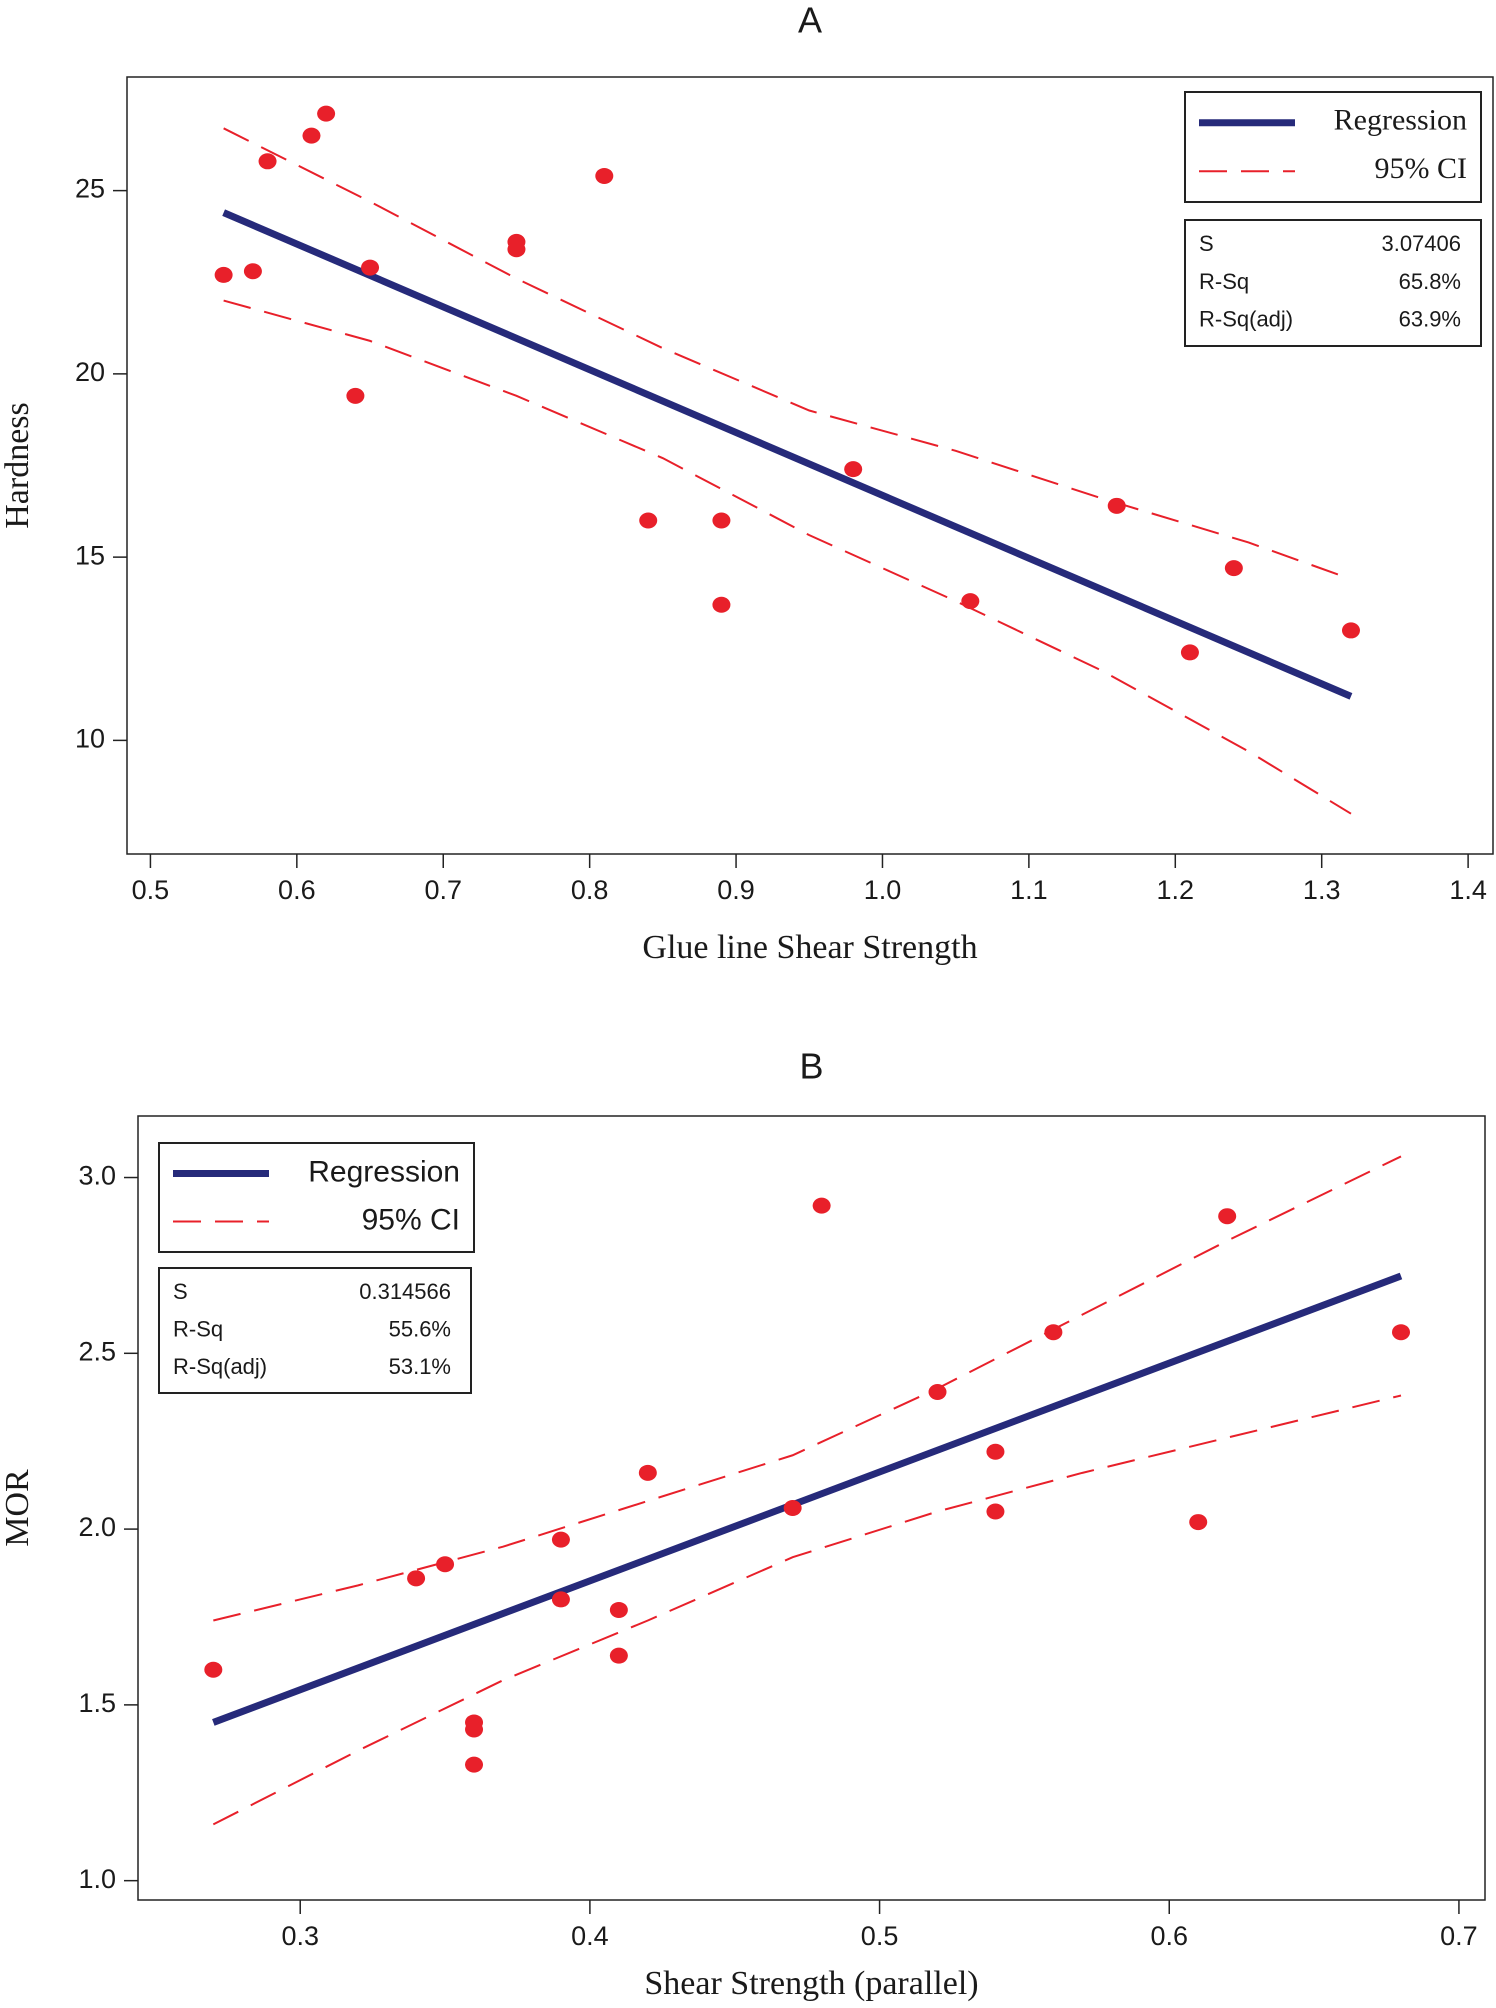  Describe the element at coordinates (18, 465) in the screenshot. I see `y-axis-label: Hardness` at that location.